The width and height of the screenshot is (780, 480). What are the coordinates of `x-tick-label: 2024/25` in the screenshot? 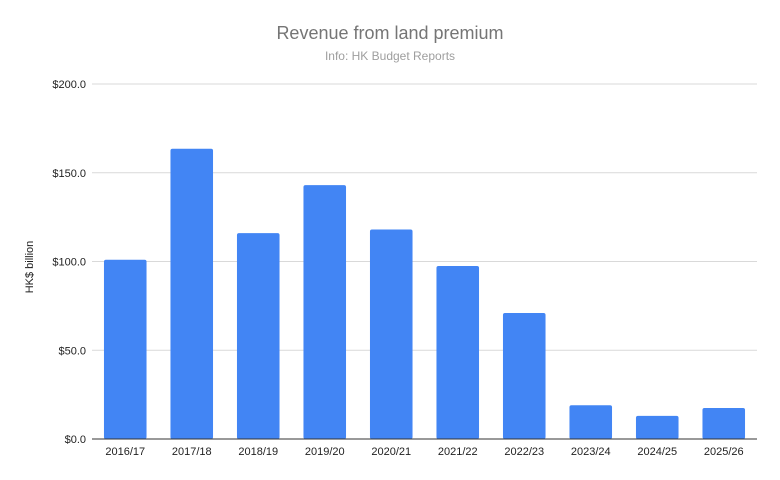 It's located at (657, 452).